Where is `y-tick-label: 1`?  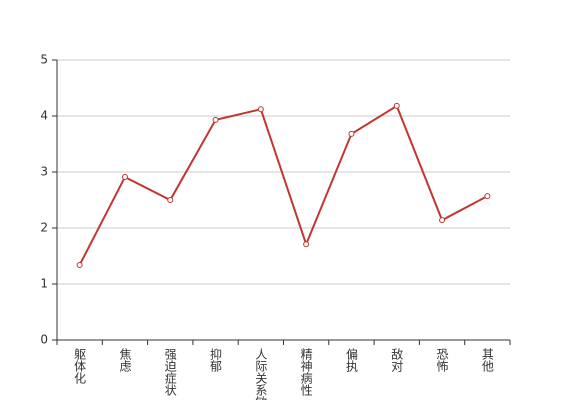
y-tick-label: 1 is located at coordinates (44, 284).